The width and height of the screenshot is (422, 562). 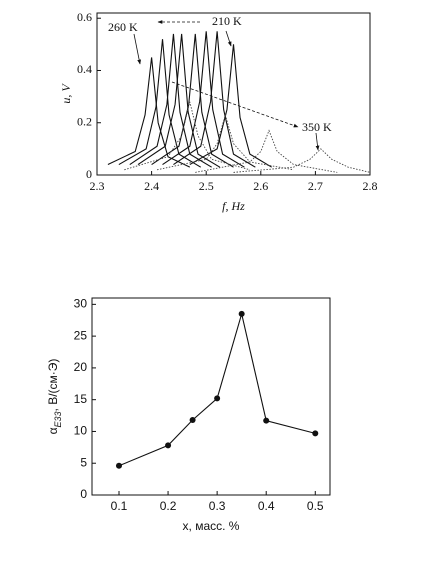 I want to click on x-tick-label: 0.4, so click(x=266, y=506).